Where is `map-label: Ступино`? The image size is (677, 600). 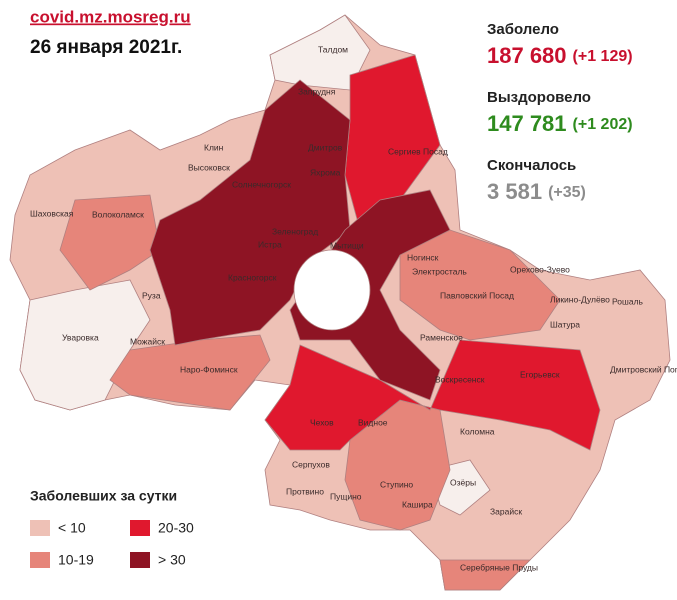 map-label: Ступино is located at coordinates (396, 484).